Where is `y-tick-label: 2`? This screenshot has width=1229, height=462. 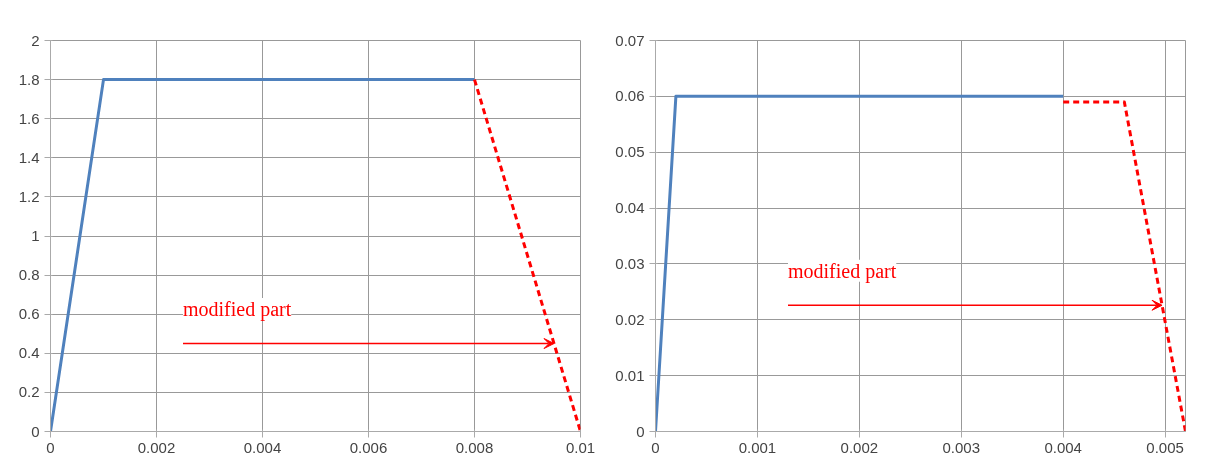
y-tick-label: 2 is located at coordinates (35, 40).